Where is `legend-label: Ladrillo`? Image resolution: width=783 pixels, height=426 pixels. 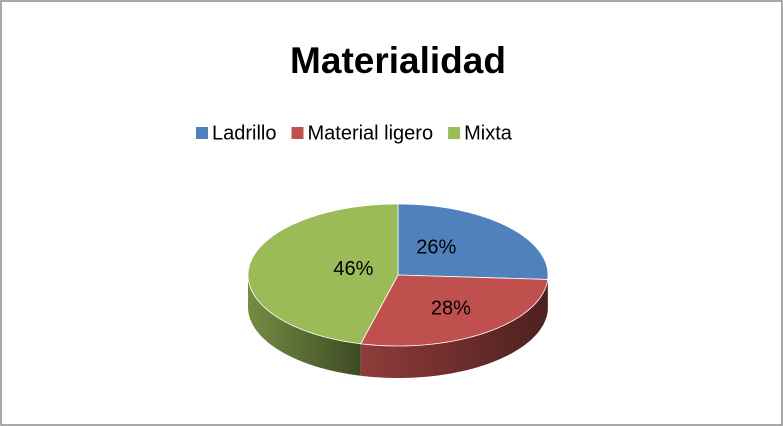
legend-label: Ladrillo is located at coordinates (244, 133).